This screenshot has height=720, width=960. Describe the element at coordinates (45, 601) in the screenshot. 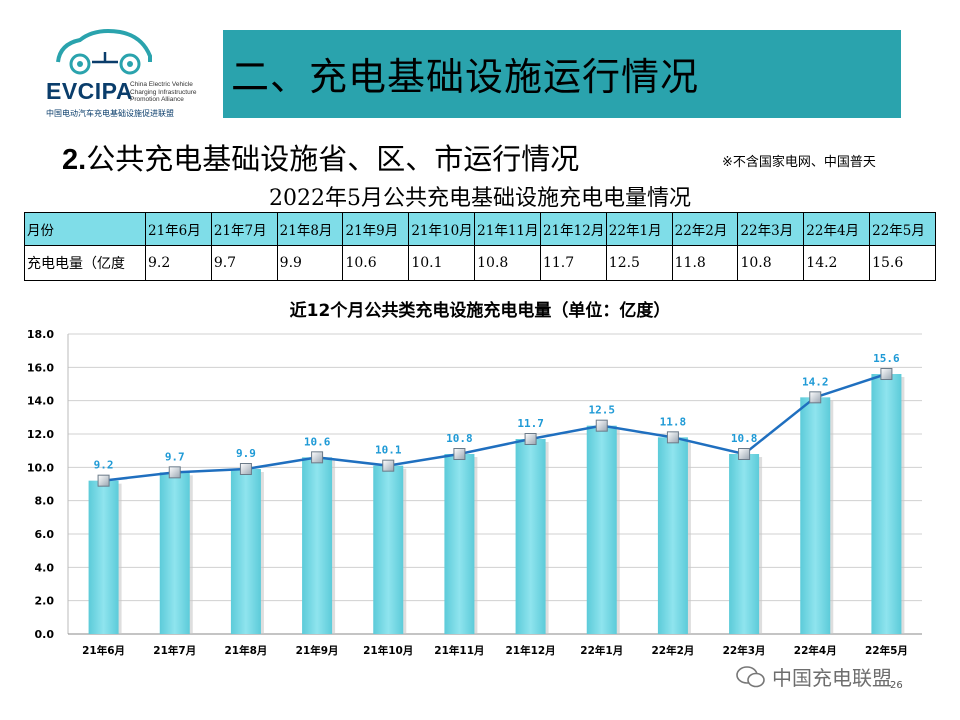

I see `y-tick-label: 2.0` at that location.